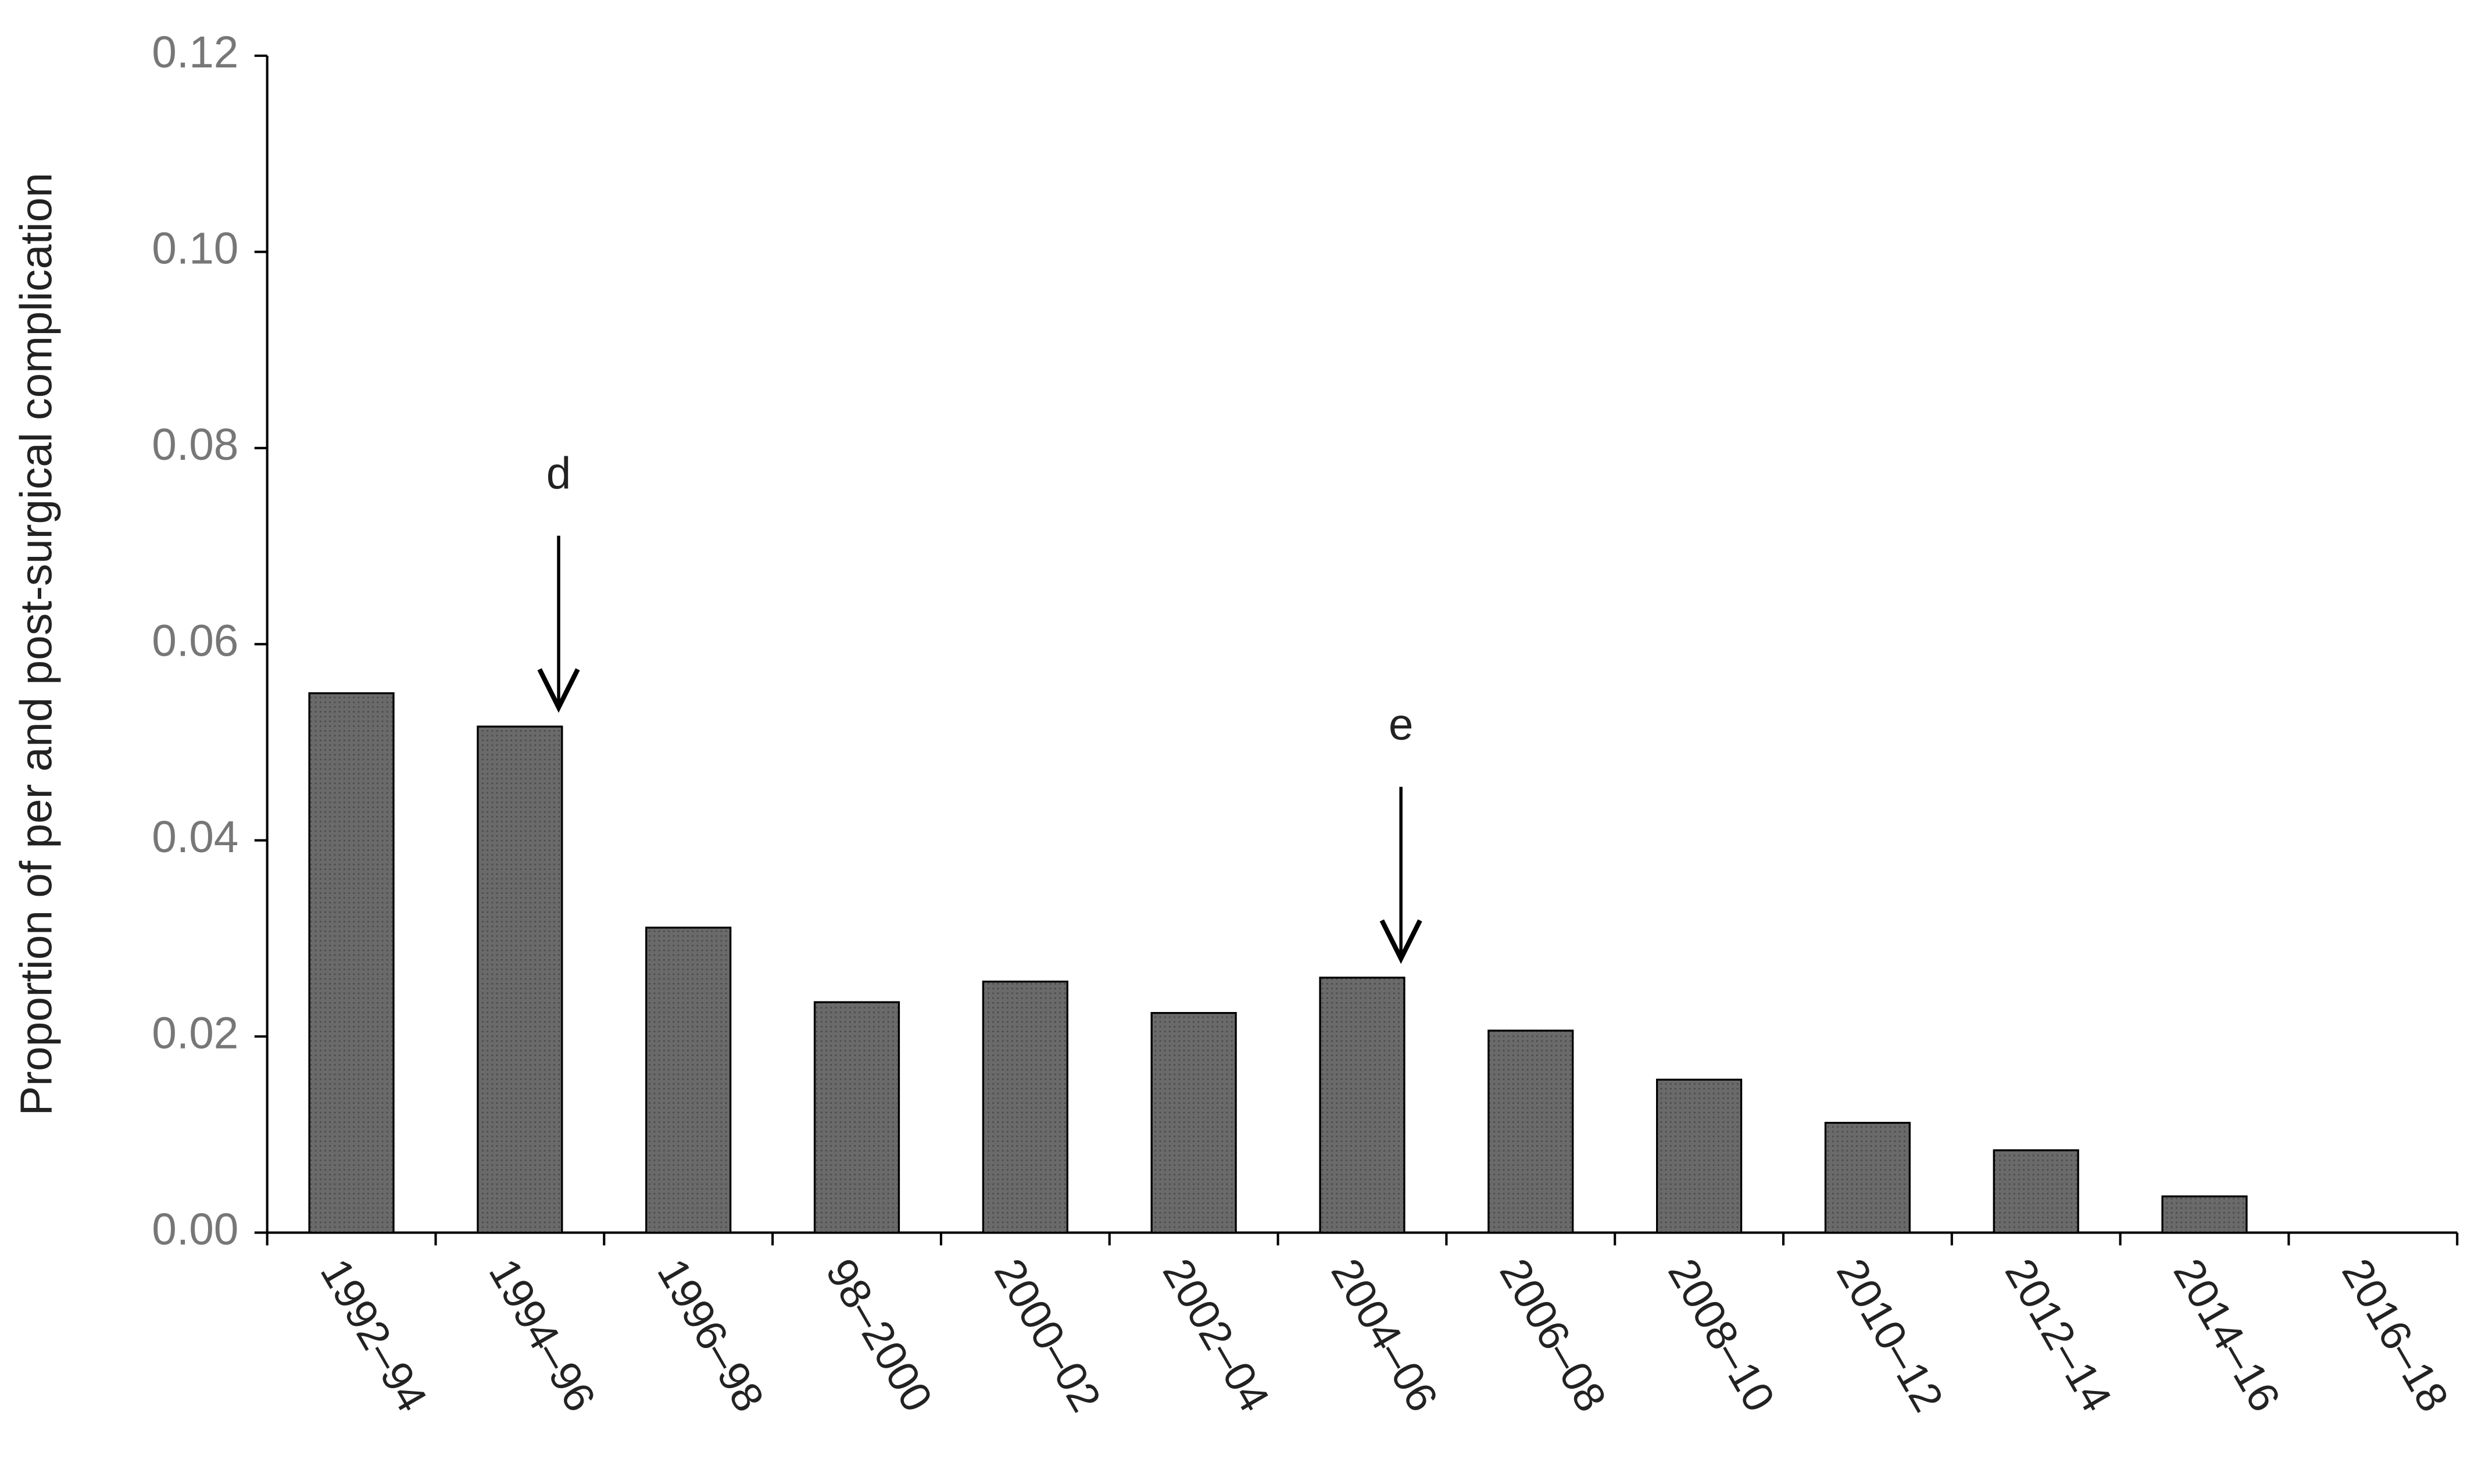 The image size is (2489, 1484). I want to click on x-tick-label: 2000–02, so click(1048, 1335).